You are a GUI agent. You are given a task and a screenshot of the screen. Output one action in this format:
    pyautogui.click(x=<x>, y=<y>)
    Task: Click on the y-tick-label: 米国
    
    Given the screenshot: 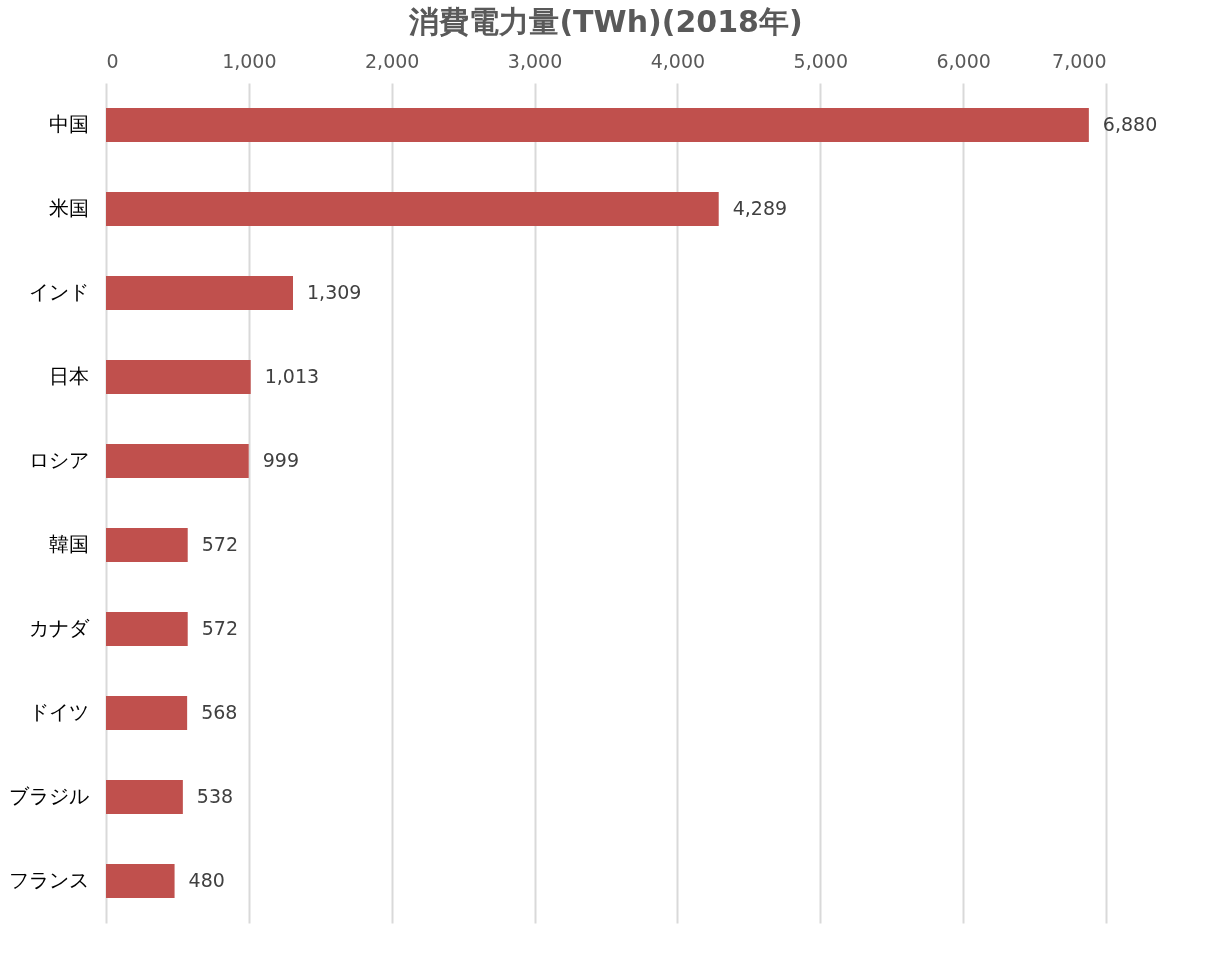 What is the action you would take?
    pyautogui.click(x=68, y=208)
    